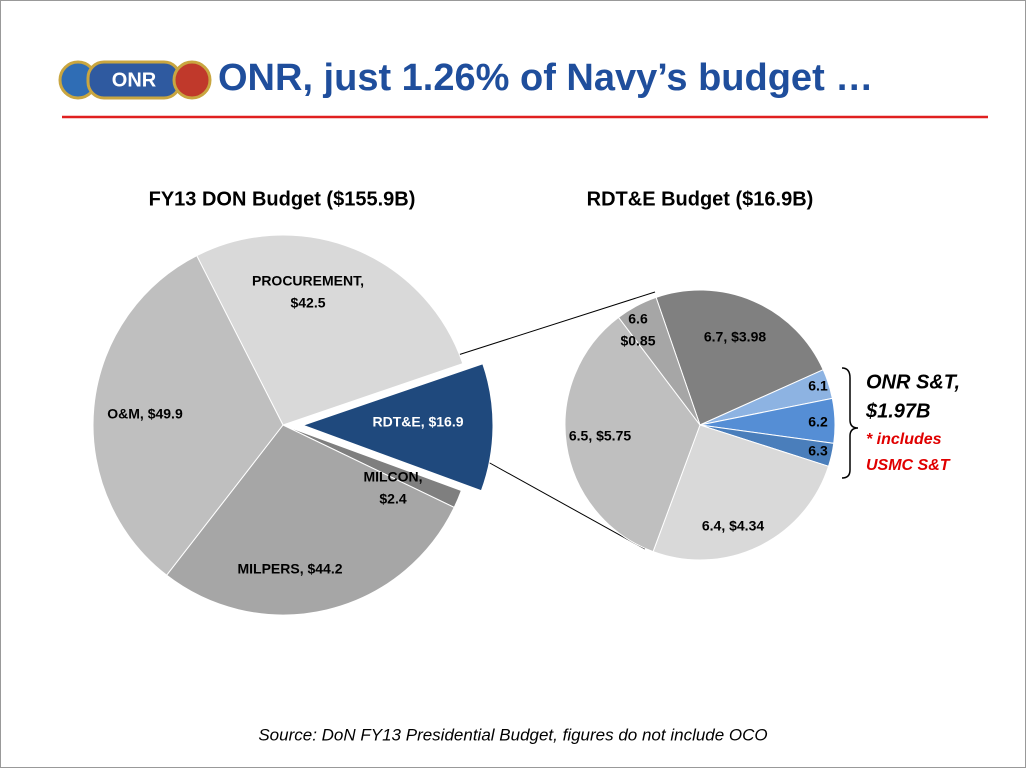 The height and width of the screenshot is (768, 1026). What do you see at coordinates (850, 423) in the screenshot?
I see `bracket` at bounding box center [850, 423].